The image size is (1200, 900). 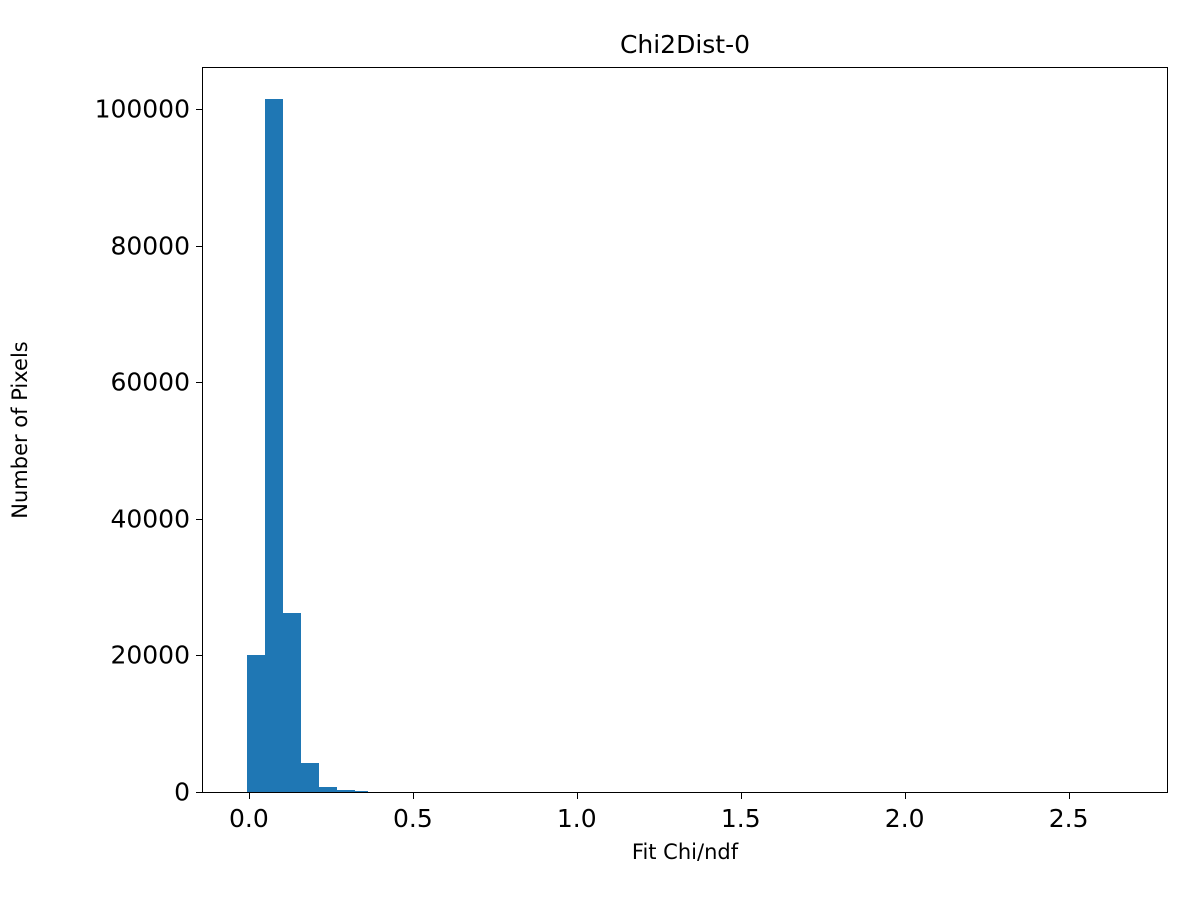 I want to click on y-axis-tick-label: 40000, so click(x=150, y=519).